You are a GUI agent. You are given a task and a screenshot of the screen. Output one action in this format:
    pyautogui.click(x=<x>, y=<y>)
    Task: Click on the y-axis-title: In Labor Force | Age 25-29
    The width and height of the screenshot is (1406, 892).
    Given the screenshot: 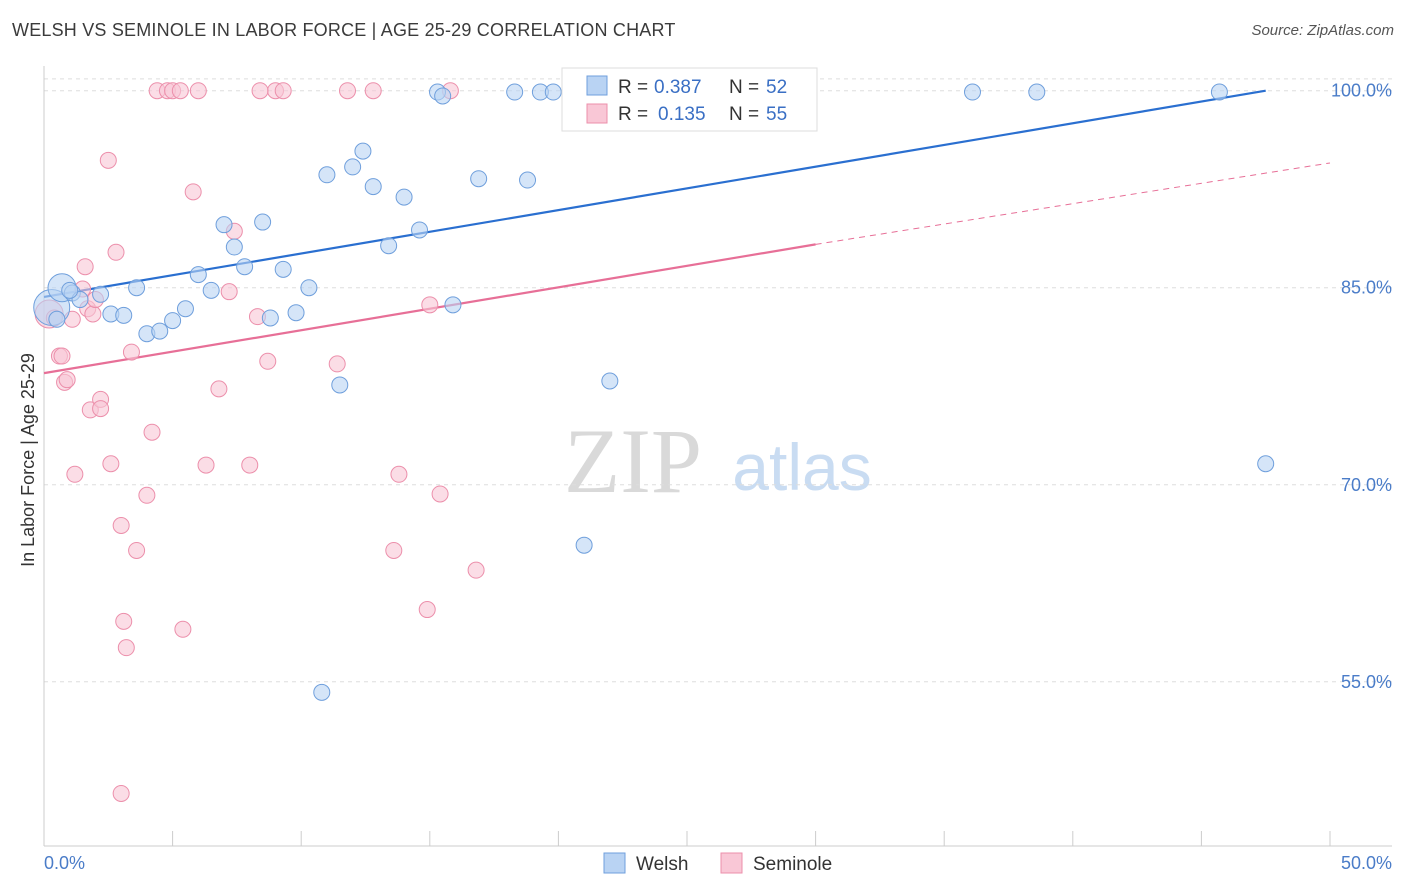 What is the action you would take?
    pyautogui.click(x=28, y=460)
    